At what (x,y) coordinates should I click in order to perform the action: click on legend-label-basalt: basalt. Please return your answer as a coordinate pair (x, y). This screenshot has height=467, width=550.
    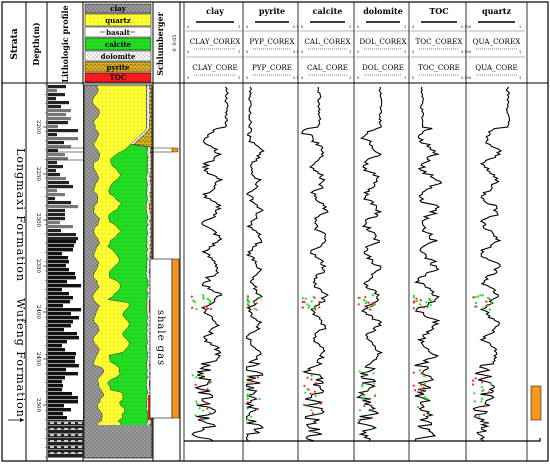
    Looking at the image, I should click on (118, 32).